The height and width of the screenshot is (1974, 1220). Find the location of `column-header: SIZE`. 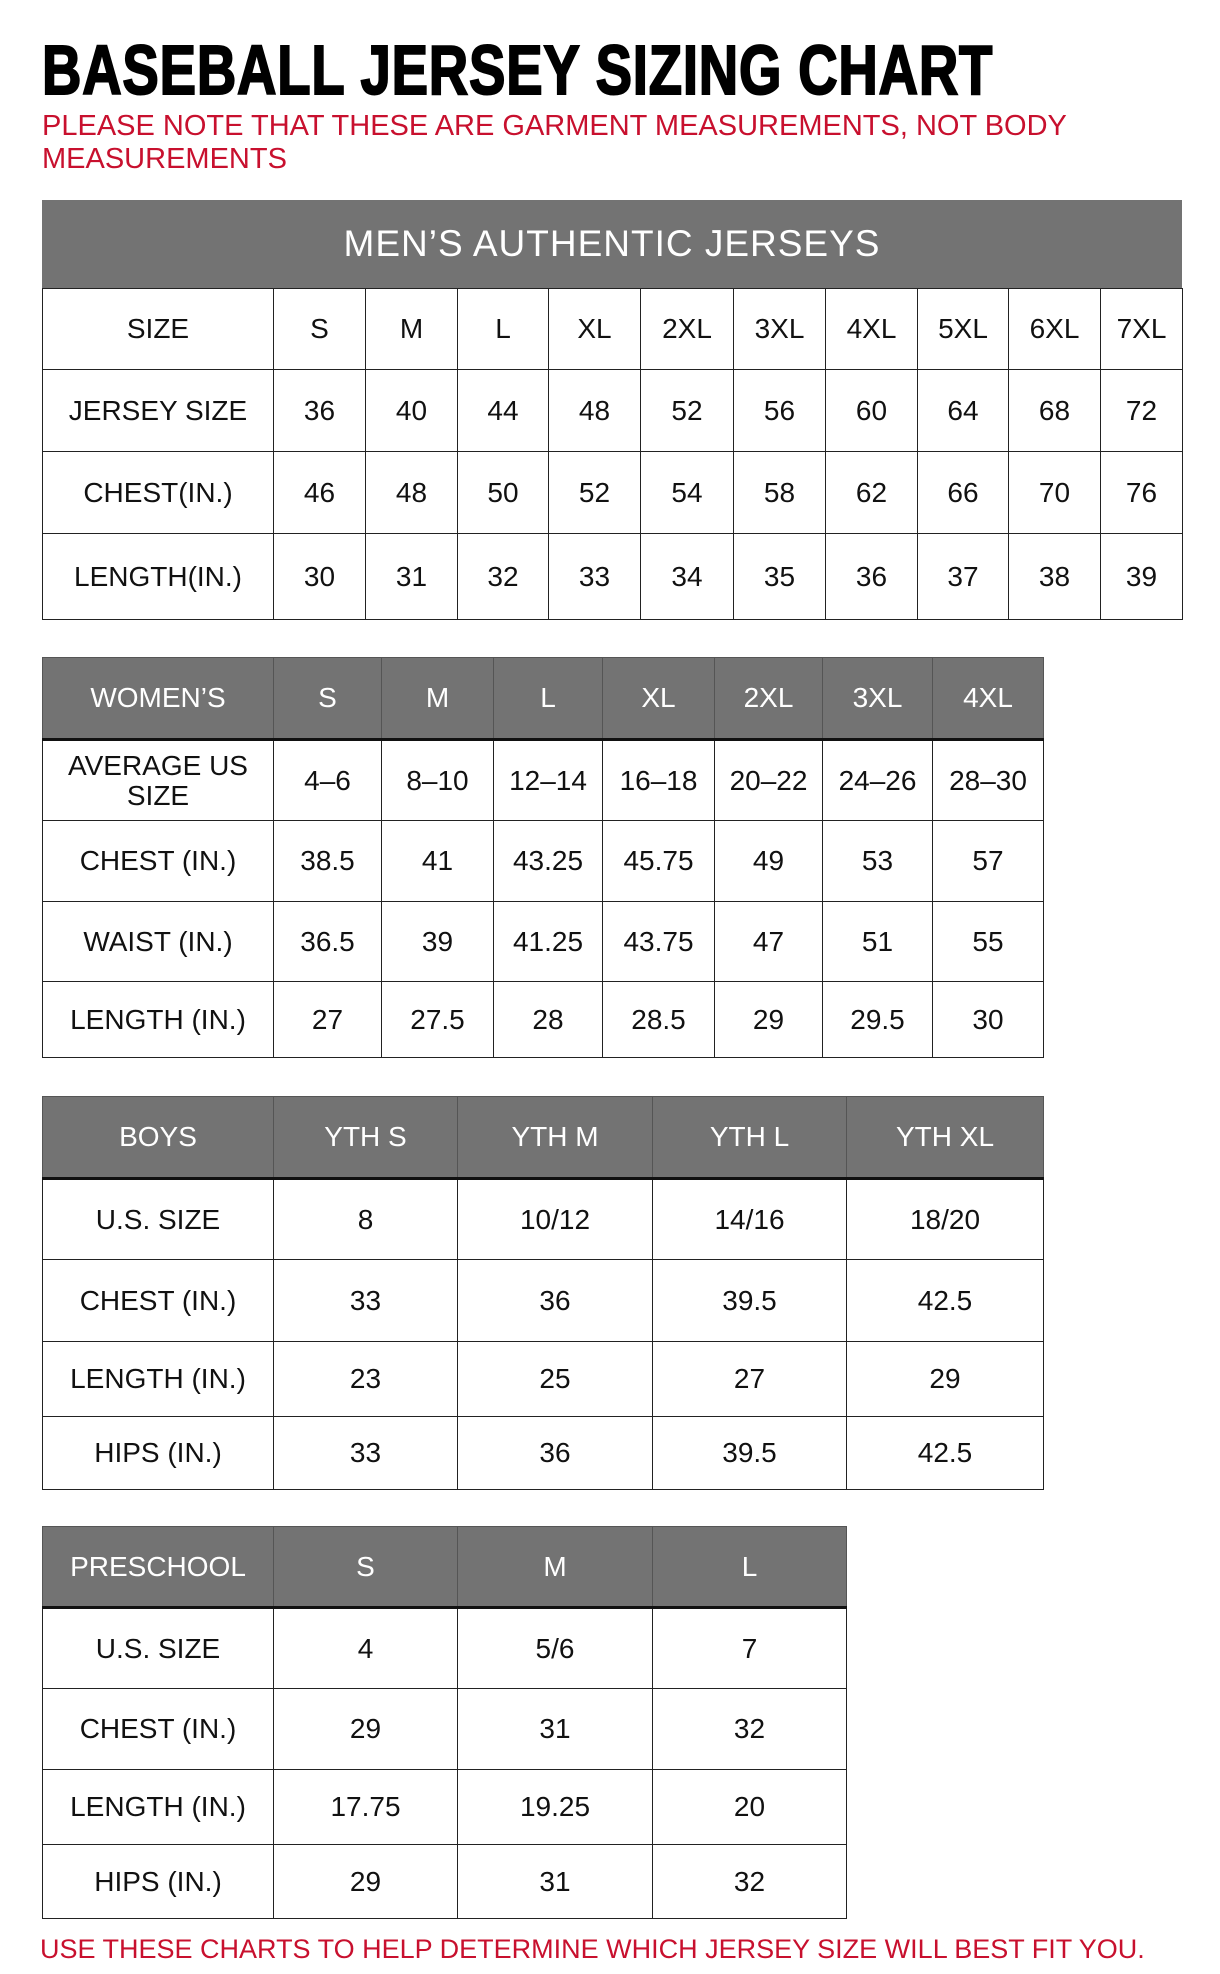

column-header: SIZE is located at coordinates (158, 329).